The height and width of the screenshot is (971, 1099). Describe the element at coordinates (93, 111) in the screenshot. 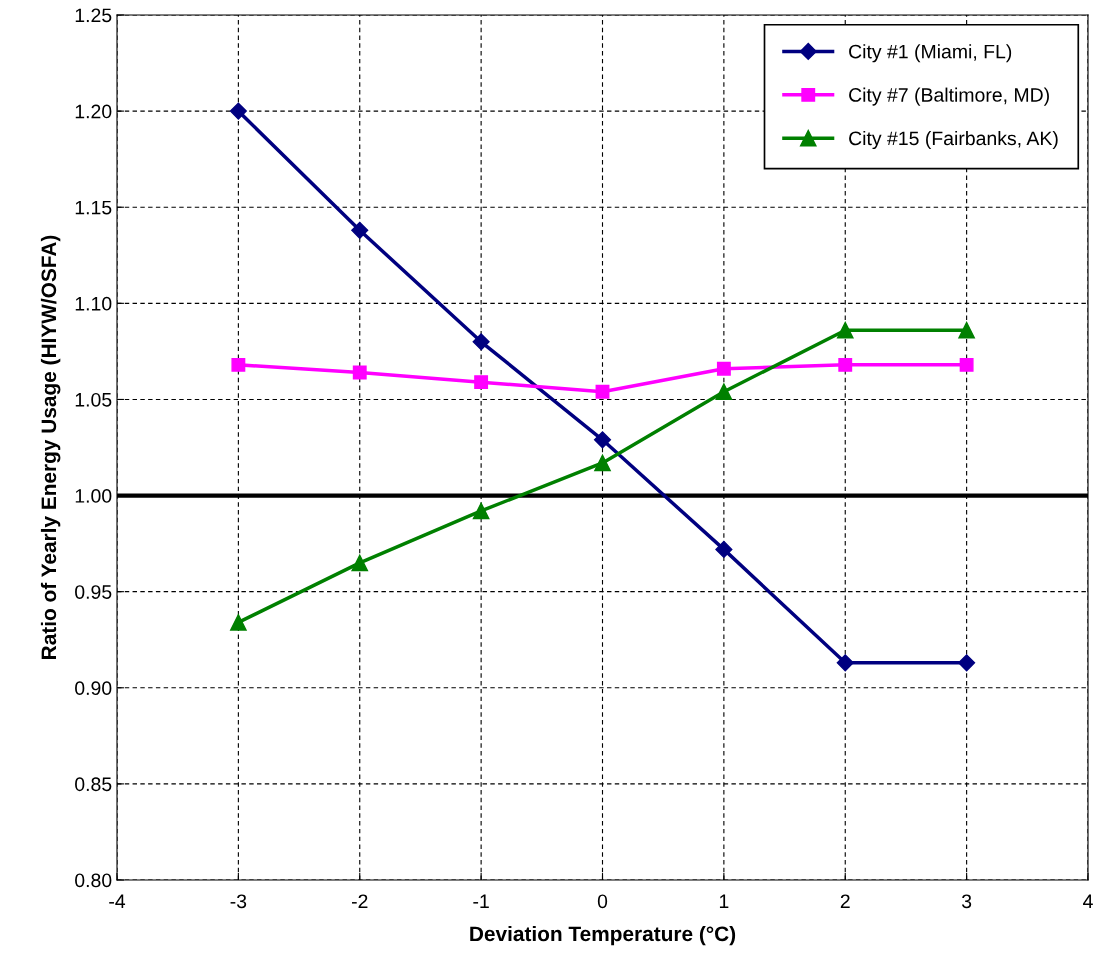

I see `y-tick-label: 1.20` at that location.